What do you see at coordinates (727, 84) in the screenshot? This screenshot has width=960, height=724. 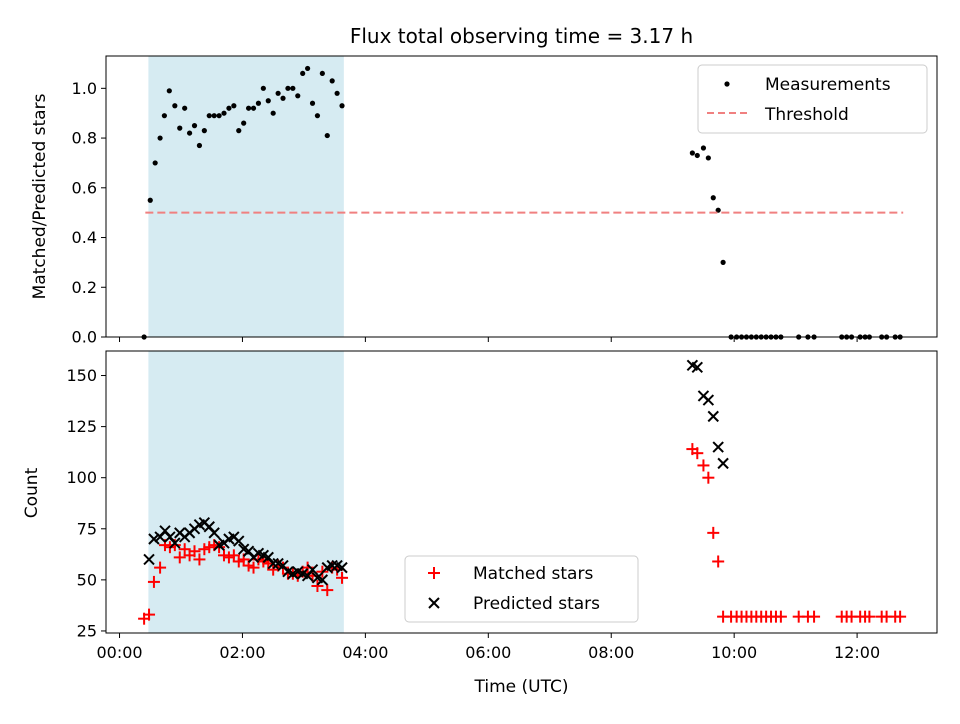 I see `legend-measurements-marker` at bounding box center [727, 84].